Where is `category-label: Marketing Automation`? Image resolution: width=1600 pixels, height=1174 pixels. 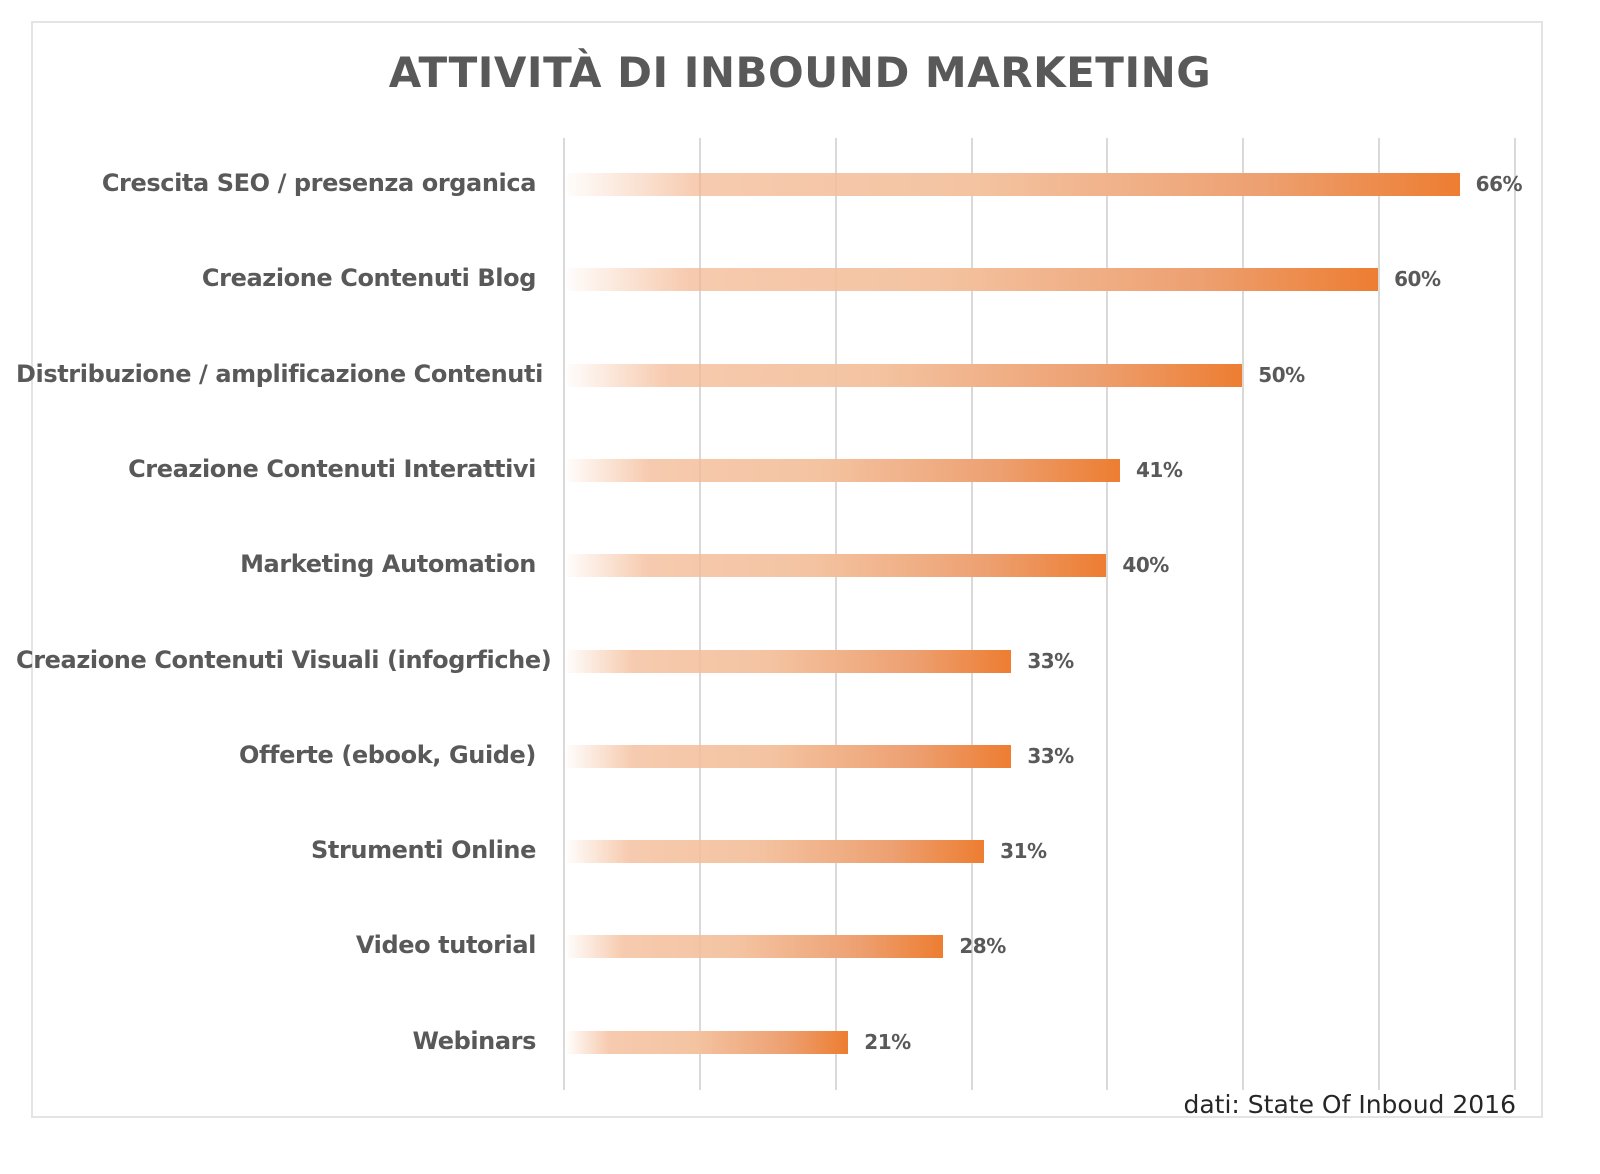 category-label: Marketing Automation is located at coordinates (388, 564).